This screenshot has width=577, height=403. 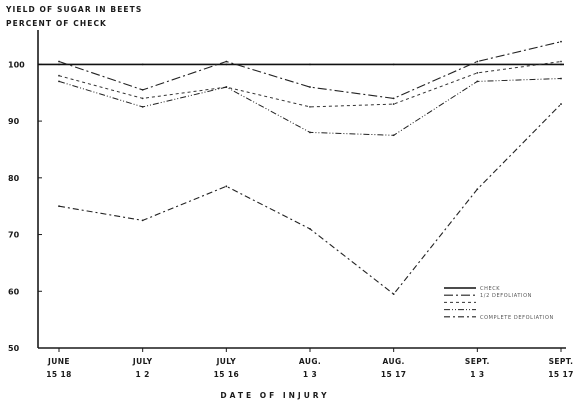 What do you see at coordinates (227, 374) in the screenshot?
I see `x-tick-sublabel: 15 16` at bounding box center [227, 374].